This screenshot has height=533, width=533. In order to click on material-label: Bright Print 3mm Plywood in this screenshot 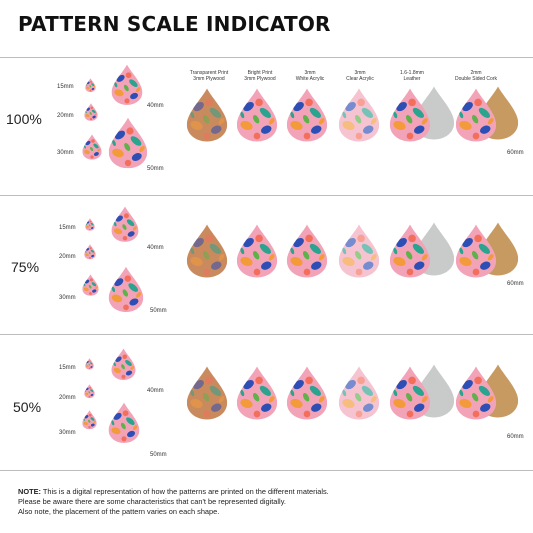, I will do `click(260, 76)`.